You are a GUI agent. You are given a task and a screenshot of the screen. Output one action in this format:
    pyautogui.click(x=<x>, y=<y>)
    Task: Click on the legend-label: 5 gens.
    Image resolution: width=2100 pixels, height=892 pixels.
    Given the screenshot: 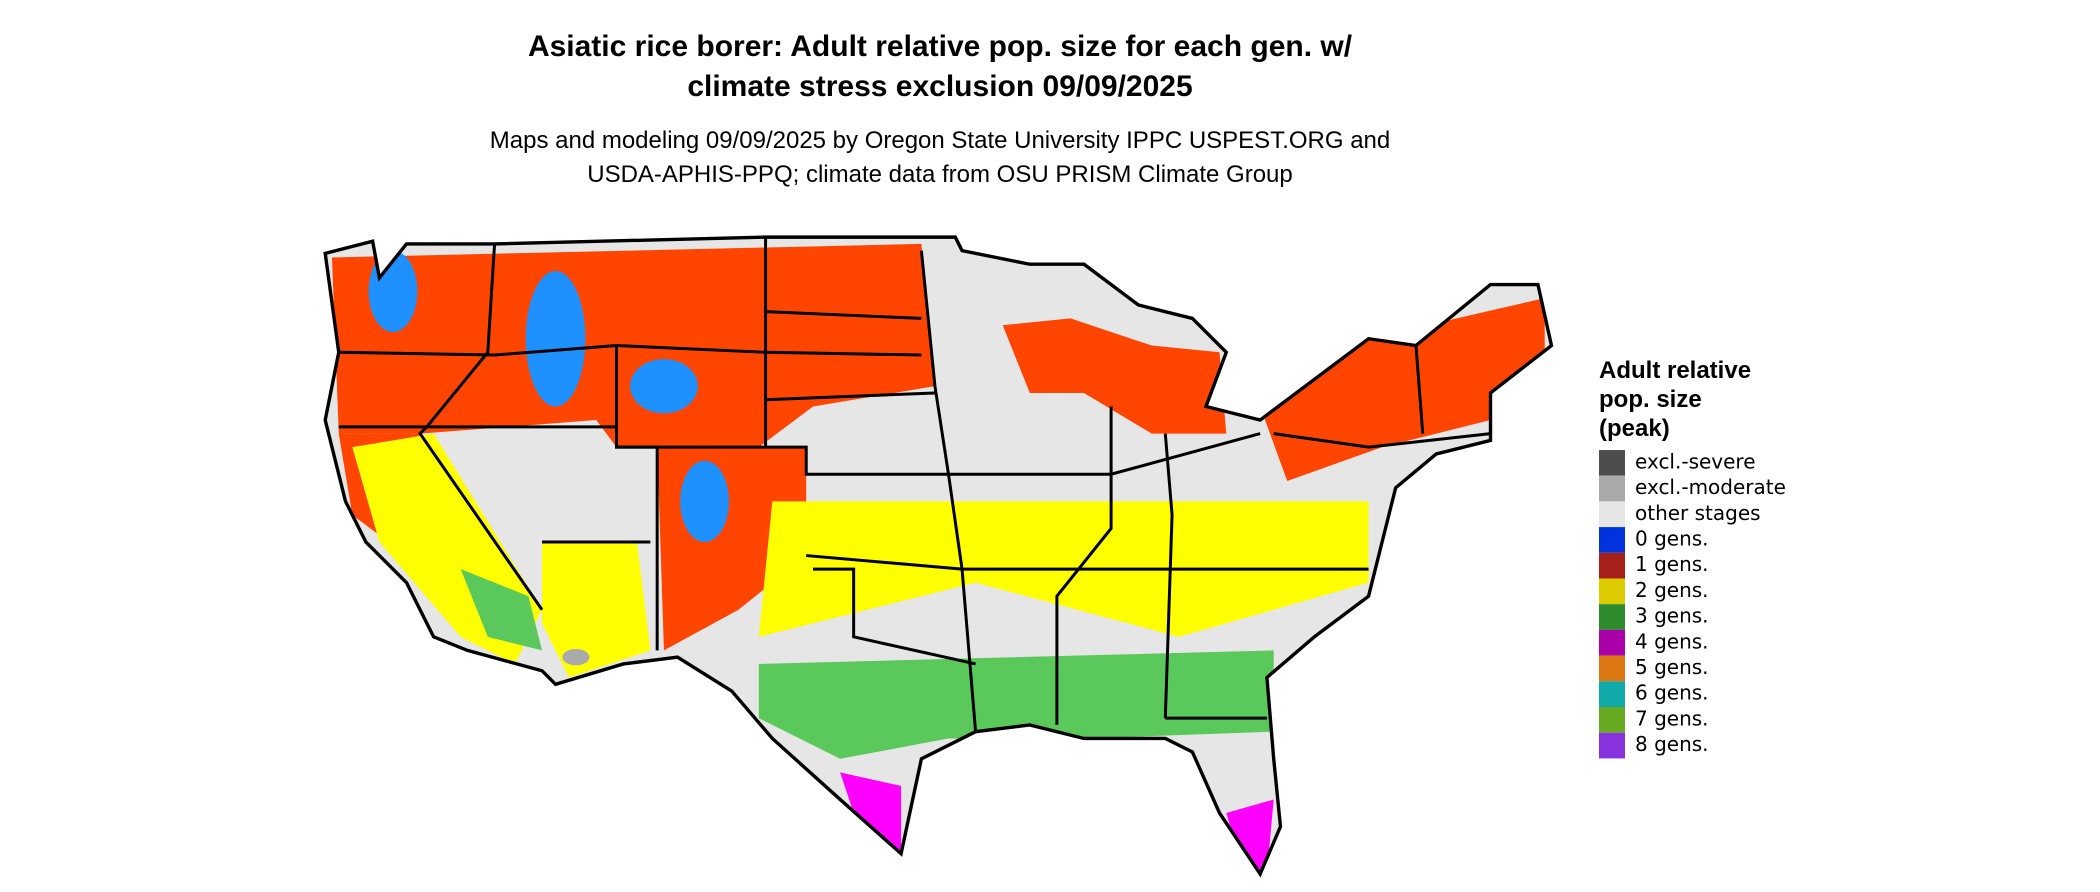 What is the action you would take?
    pyautogui.click(x=1672, y=667)
    